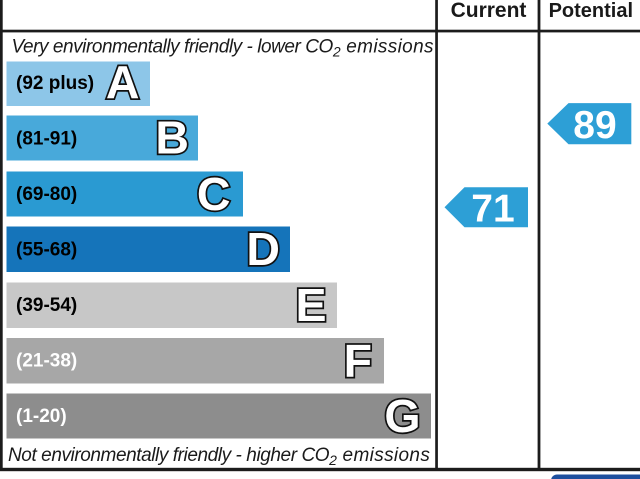 The height and width of the screenshot is (479, 640). I want to click on svg-text: (55-68), so click(46, 250).